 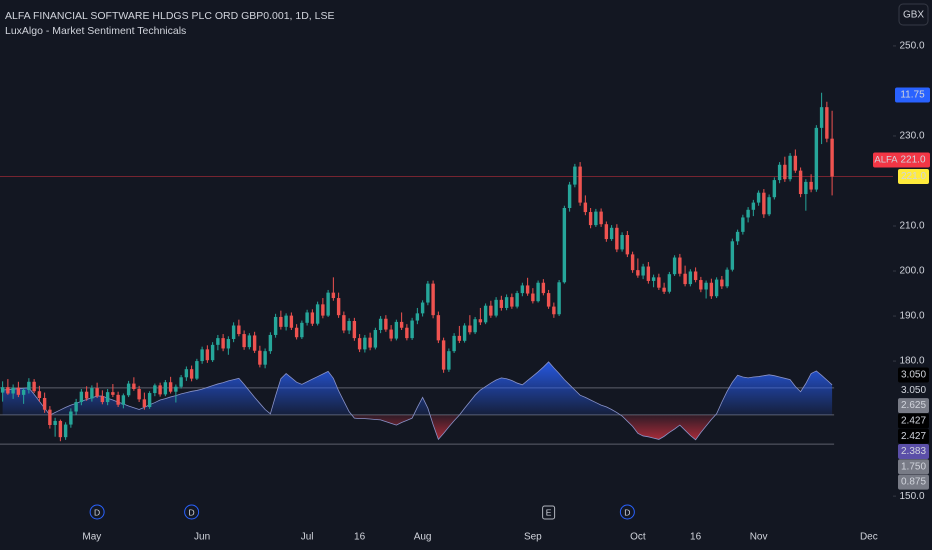 I want to click on y-tick-label: 210.0, so click(x=911, y=226).